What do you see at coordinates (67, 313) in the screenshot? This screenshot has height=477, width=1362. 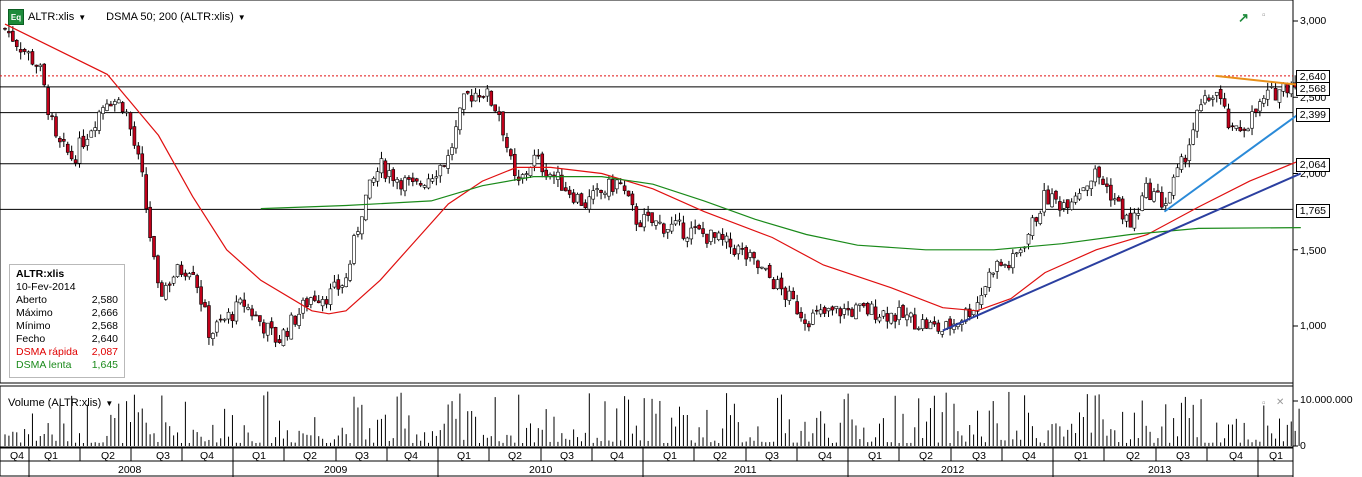 I see `info-row: Máximo 2,666` at bounding box center [67, 313].